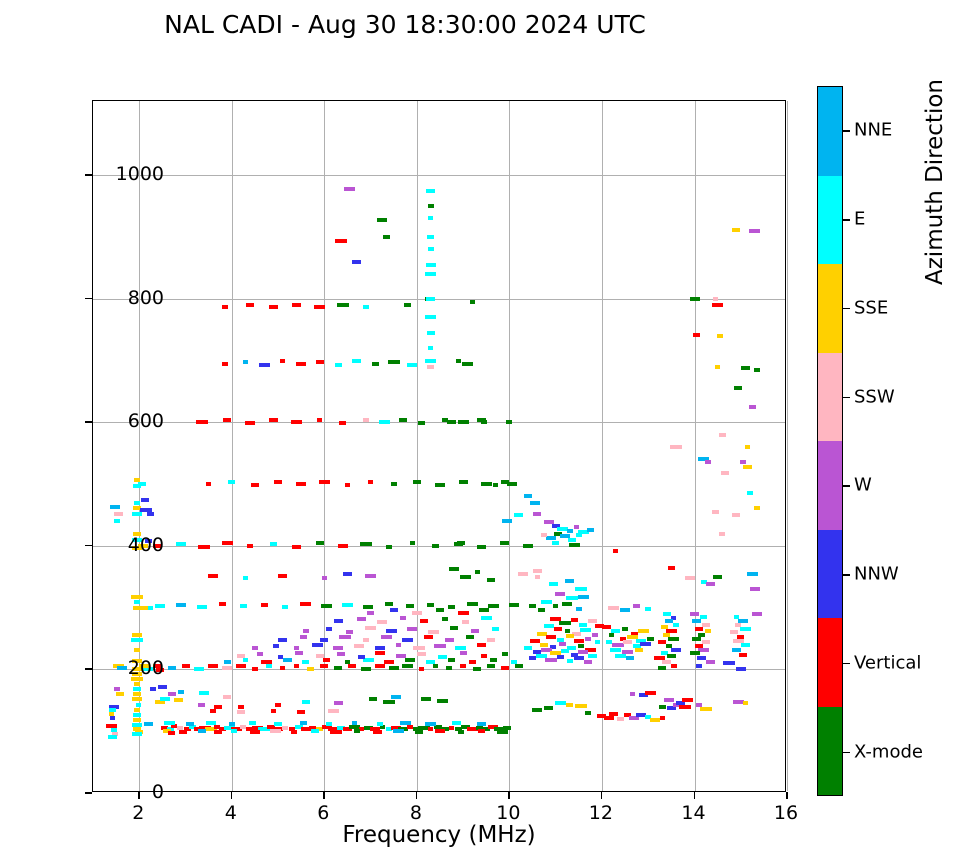 The width and height of the screenshot is (958, 857). I want to click on grid-line-vertical, so click(232, 446).